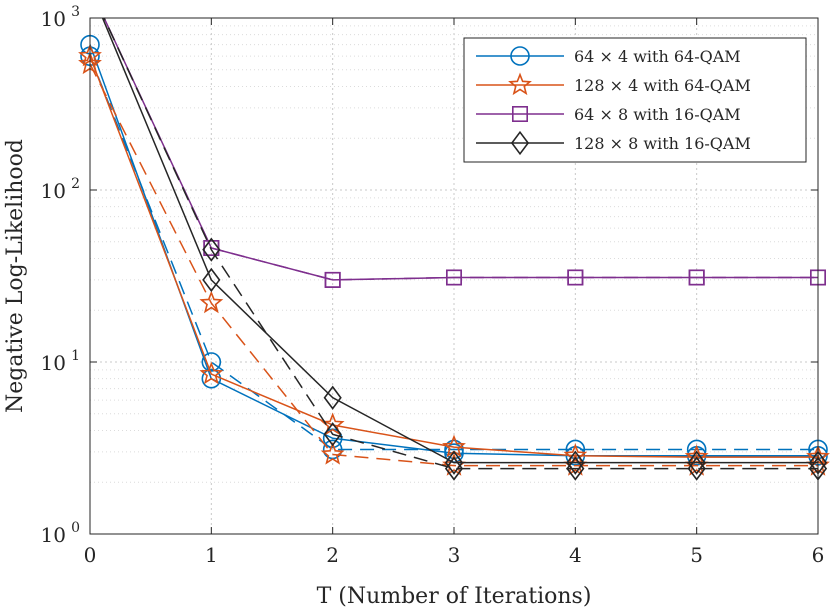 The image size is (830, 612). I want to click on legend-box, so click(635, 100).